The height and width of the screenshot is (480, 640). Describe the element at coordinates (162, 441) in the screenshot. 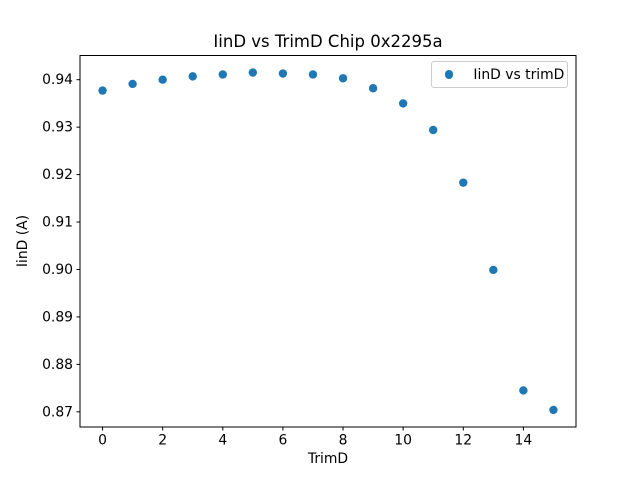

I see `x-tick-label: 2` at that location.